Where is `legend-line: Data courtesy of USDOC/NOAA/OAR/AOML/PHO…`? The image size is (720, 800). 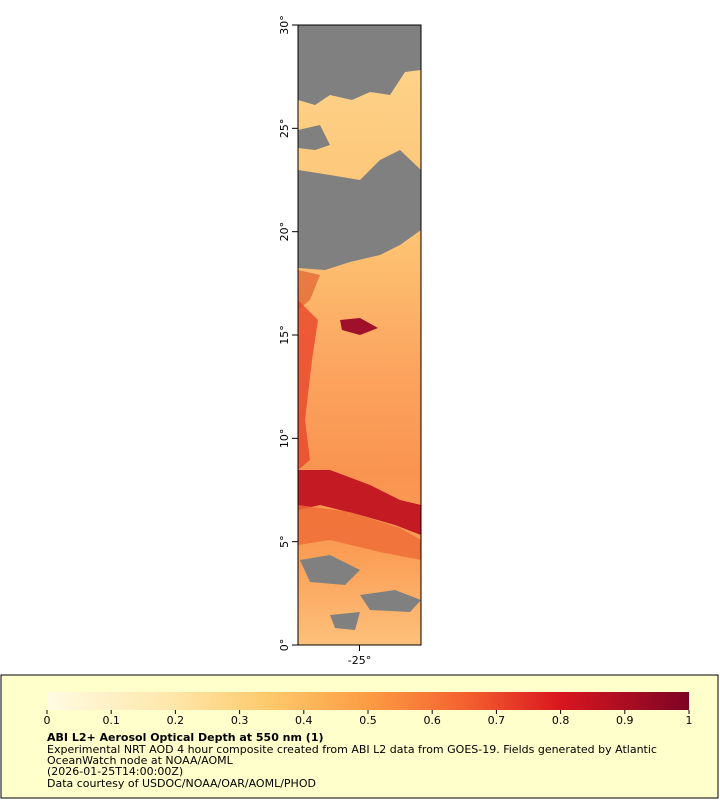
legend-line: Data courtesy of USDOC/NOAA/OAR/AOML/PHO… is located at coordinates (181, 783).